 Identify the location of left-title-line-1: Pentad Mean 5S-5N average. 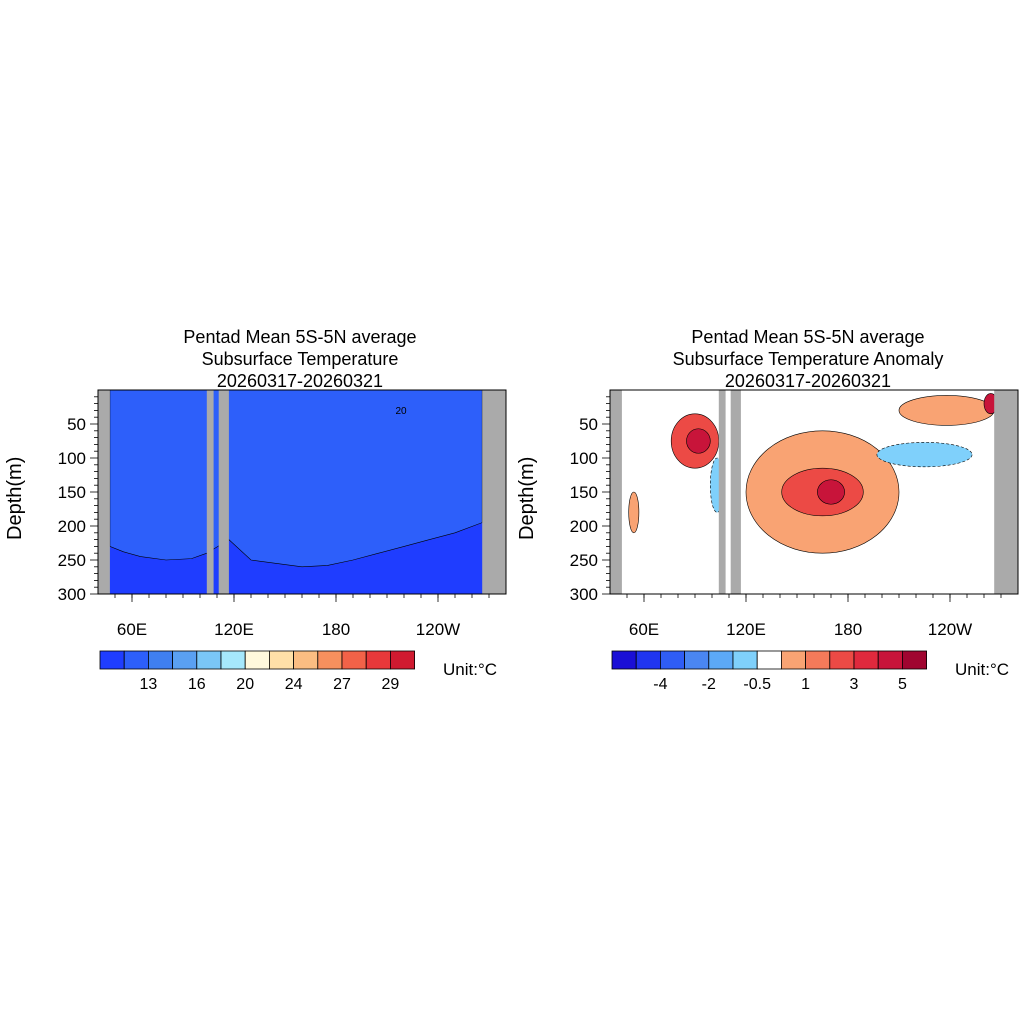
(300, 337).